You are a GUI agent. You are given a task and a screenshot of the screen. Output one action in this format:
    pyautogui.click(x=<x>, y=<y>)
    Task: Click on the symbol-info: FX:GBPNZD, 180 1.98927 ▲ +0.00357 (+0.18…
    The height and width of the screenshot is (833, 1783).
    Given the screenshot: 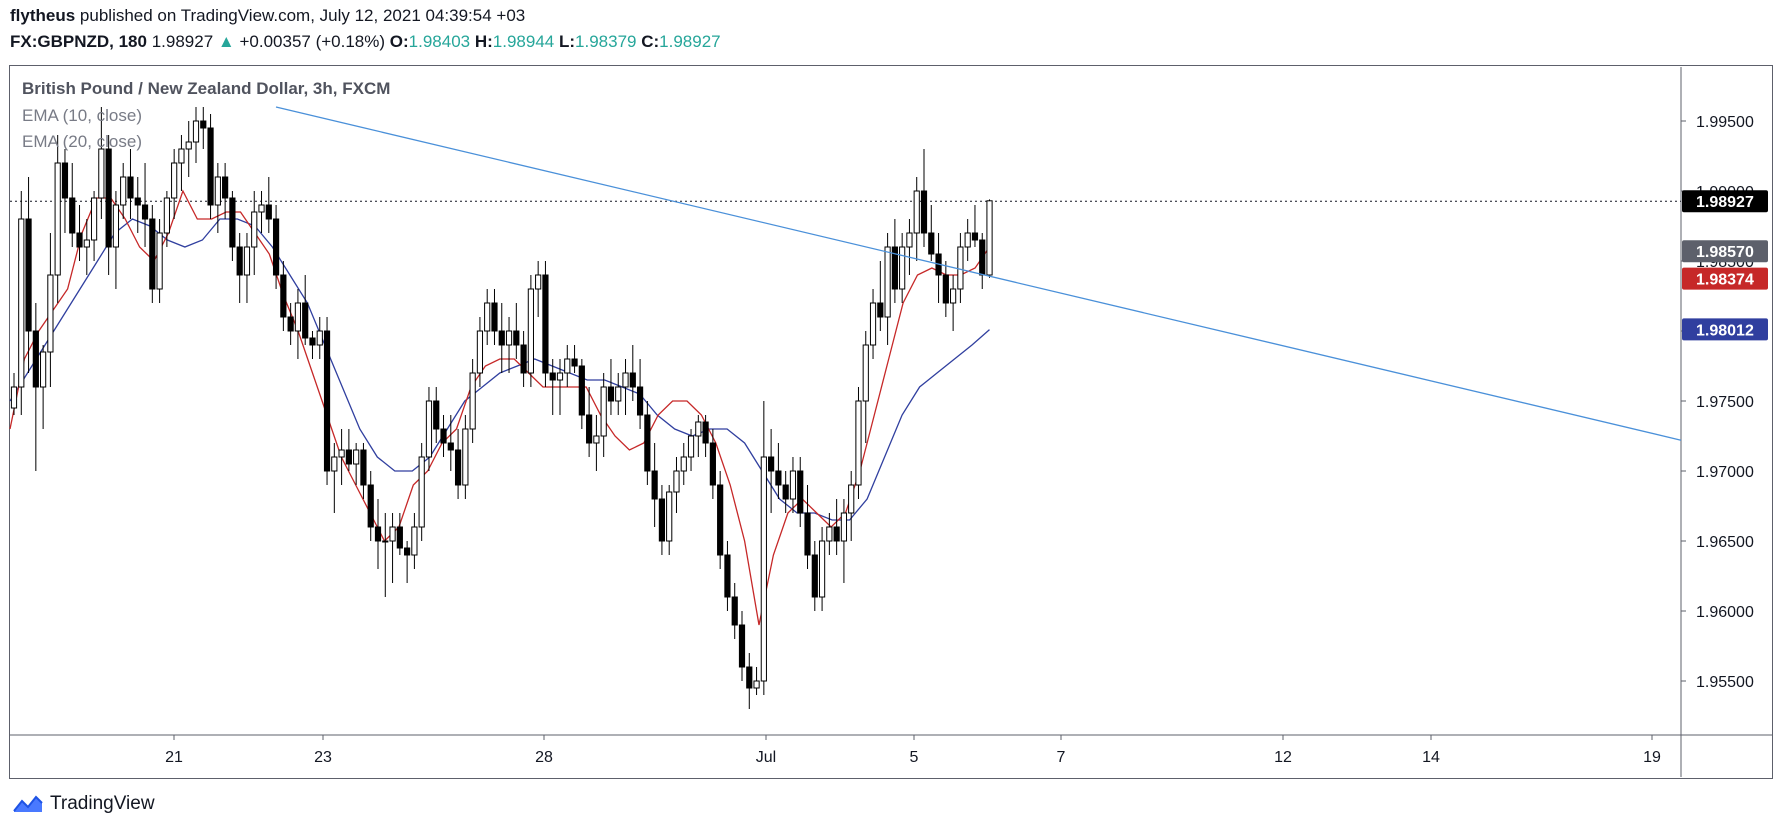 What is the action you would take?
    pyautogui.click(x=365, y=42)
    